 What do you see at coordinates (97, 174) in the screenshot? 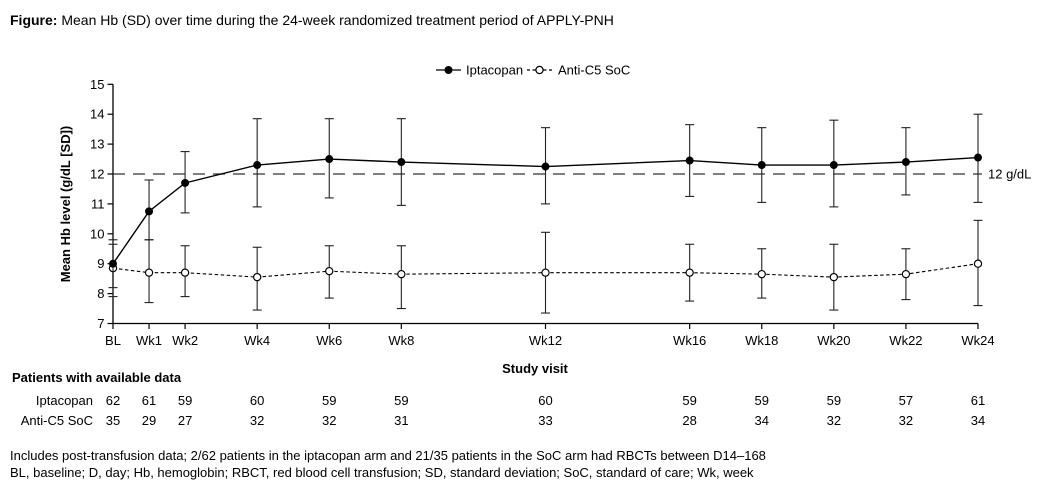
I see `y-tick-label: 12` at bounding box center [97, 174].